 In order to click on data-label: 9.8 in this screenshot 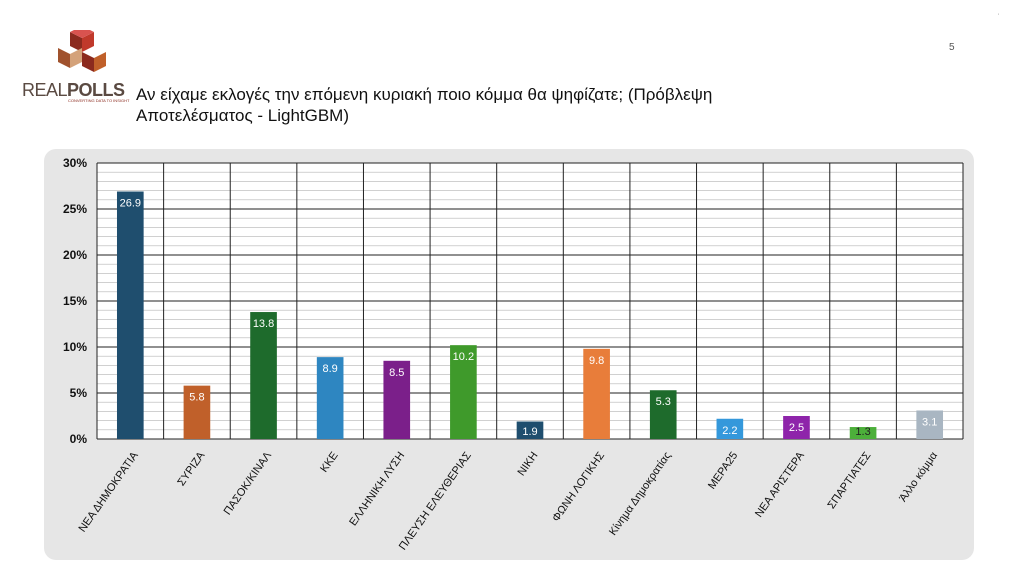, I will do `click(596, 361)`.